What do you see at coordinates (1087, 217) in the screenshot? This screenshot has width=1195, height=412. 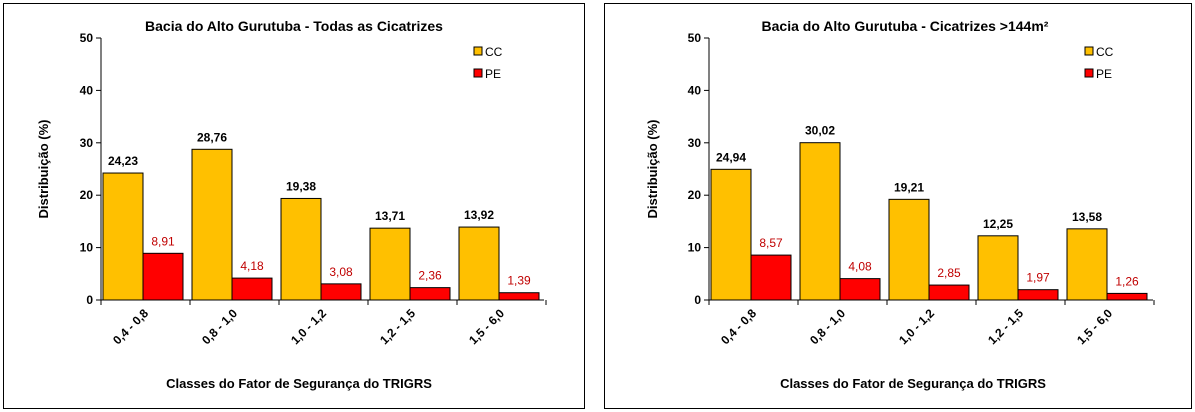 I see `data-label-cc: 13,58` at bounding box center [1087, 217].